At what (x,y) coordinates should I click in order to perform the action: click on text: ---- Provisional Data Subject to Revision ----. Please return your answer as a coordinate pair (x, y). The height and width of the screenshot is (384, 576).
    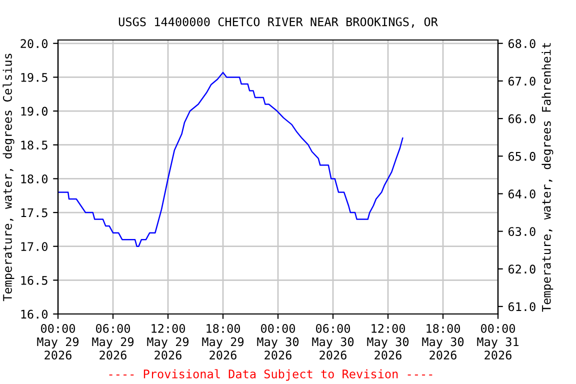
    Looking at the image, I should click on (270, 375).